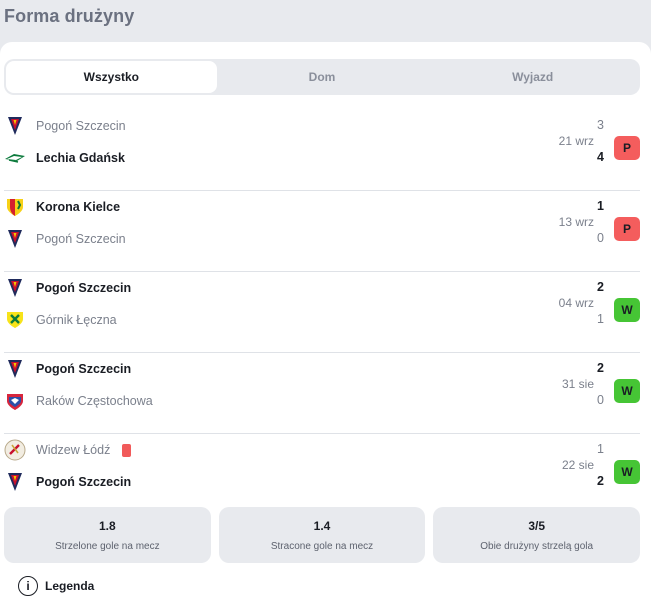 The height and width of the screenshot is (612, 651). I want to click on tab-home: Dom, so click(322, 77).